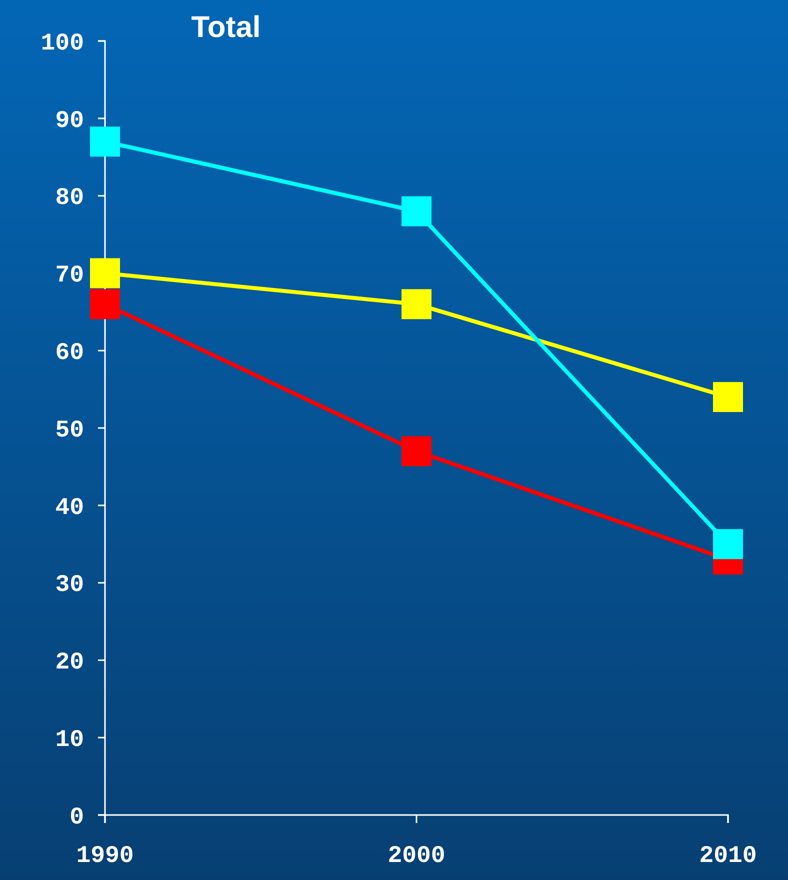 This screenshot has height=880, width=788. What do you see at coordinates (105, 856) in the screenshot?
I see `x-tick-label: 1990` at bounding box center [105, 856].